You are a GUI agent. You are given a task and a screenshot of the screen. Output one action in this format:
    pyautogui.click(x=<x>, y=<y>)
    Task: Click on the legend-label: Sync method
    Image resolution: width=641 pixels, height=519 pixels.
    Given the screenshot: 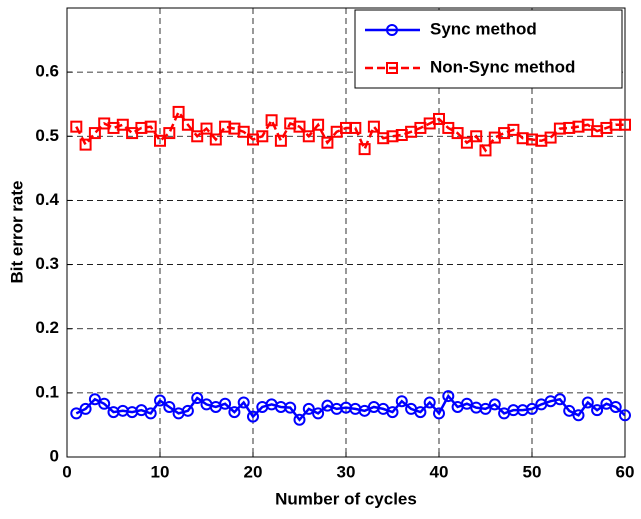 What is the action you would take?
    pyautogui.click(x=483, y=28)
    